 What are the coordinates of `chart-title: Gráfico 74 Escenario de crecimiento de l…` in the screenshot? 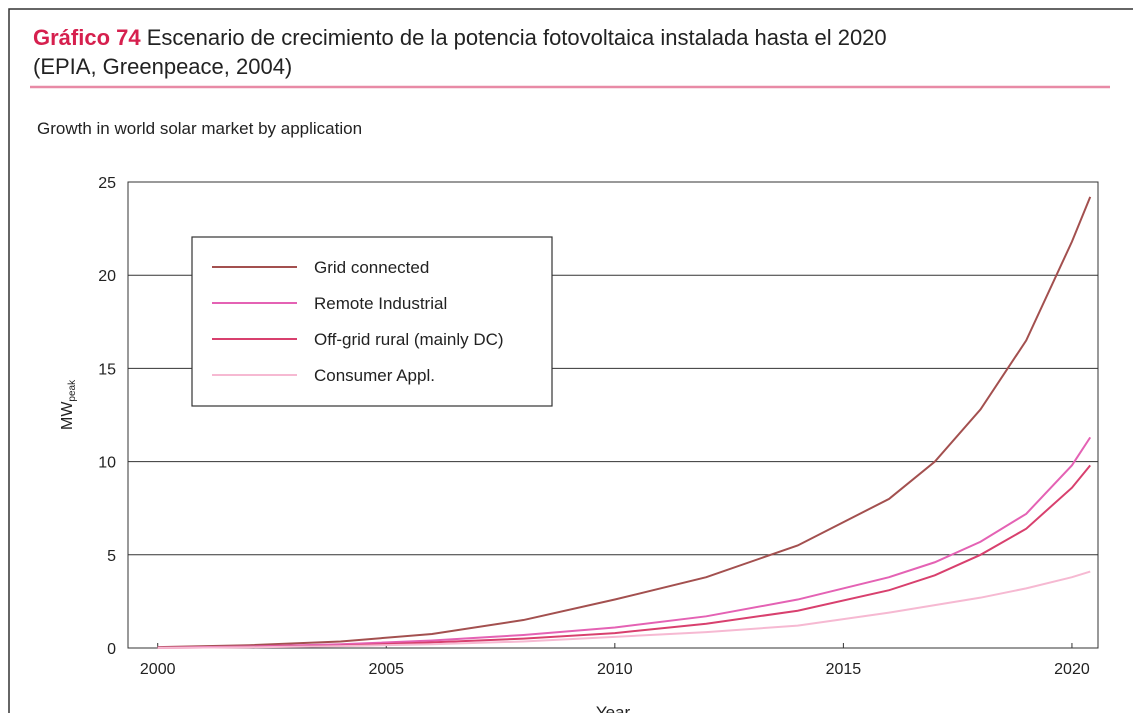 It's located at (460, 37).